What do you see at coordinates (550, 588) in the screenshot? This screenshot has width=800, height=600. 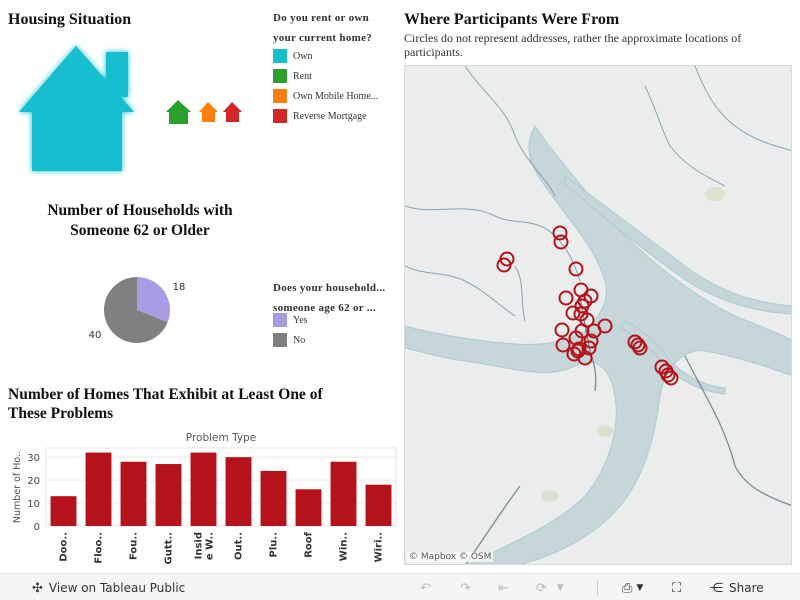 I see `refresh-button: ⟳ ▼` at bounding box center [550, 588].